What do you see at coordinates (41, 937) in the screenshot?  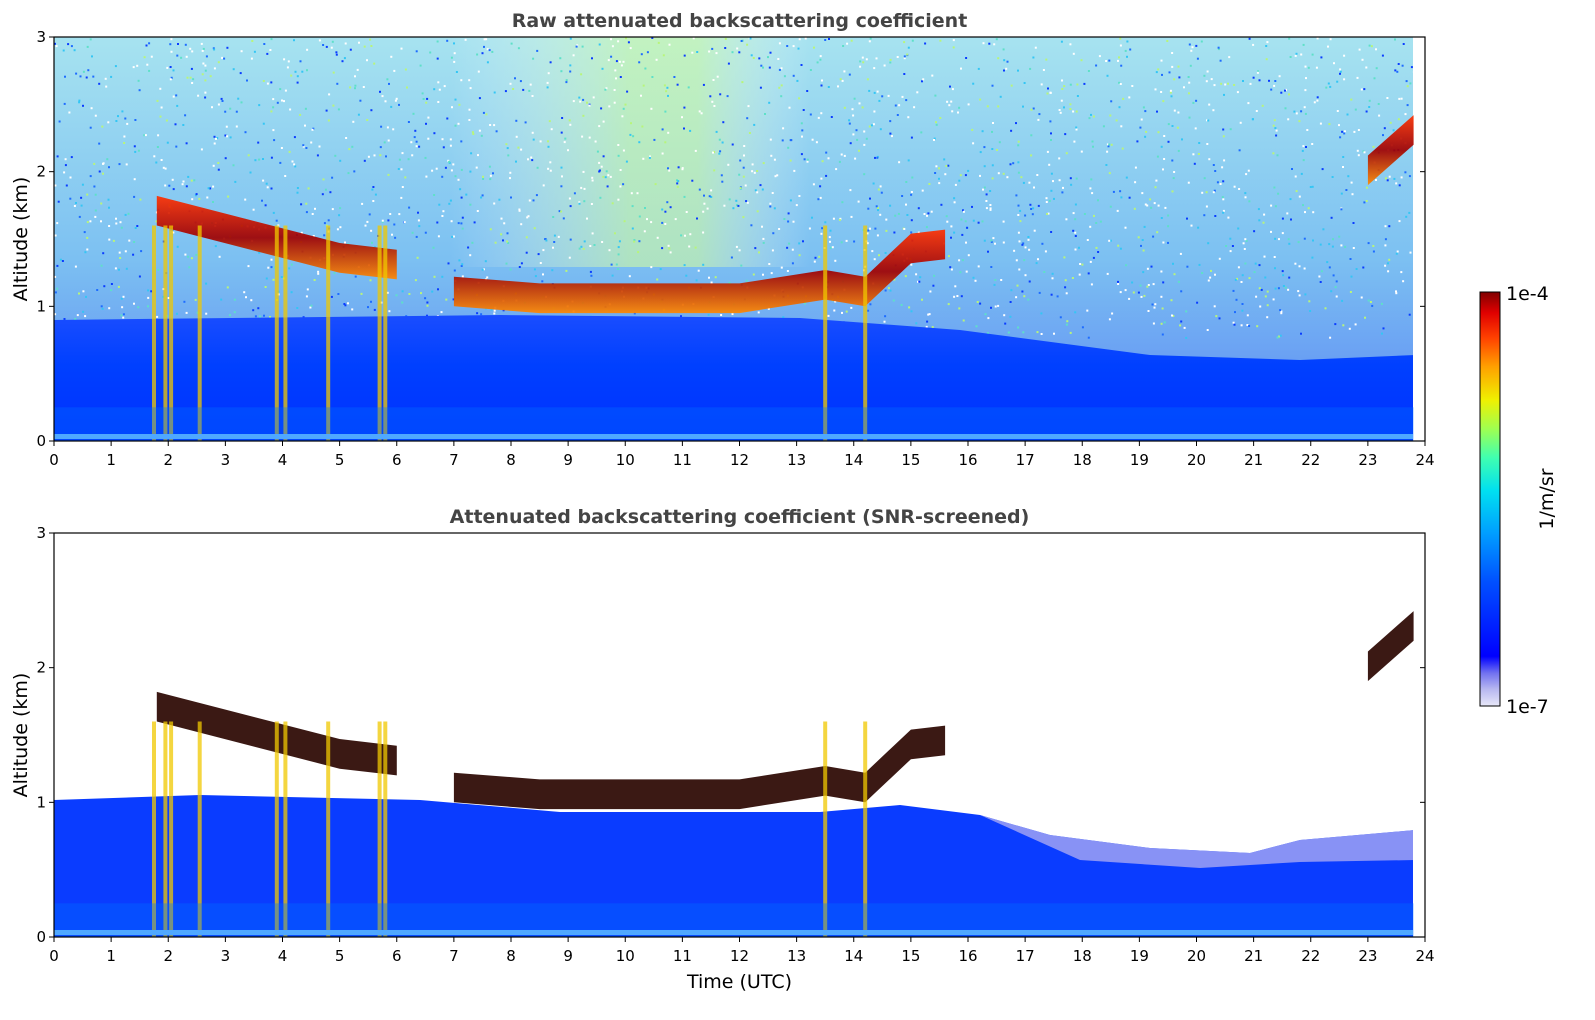 I see `y-tick-label: 0` at bounding box center [41, 937].